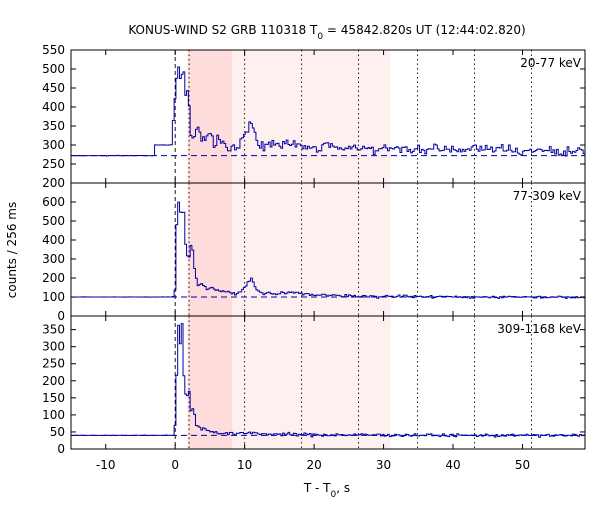  I want to click on x-tick-label: 20, so click(313, 465).